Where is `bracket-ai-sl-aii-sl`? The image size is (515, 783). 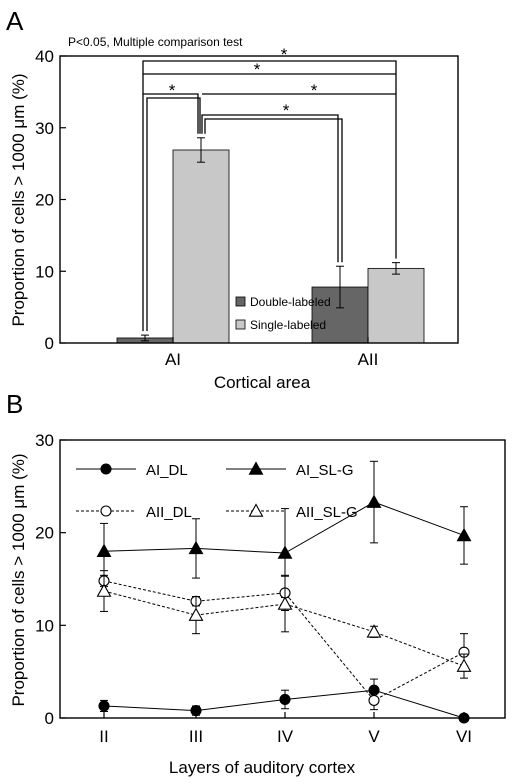
bracket-ai-sl-aii-sl is located at coordinates (269, 159).